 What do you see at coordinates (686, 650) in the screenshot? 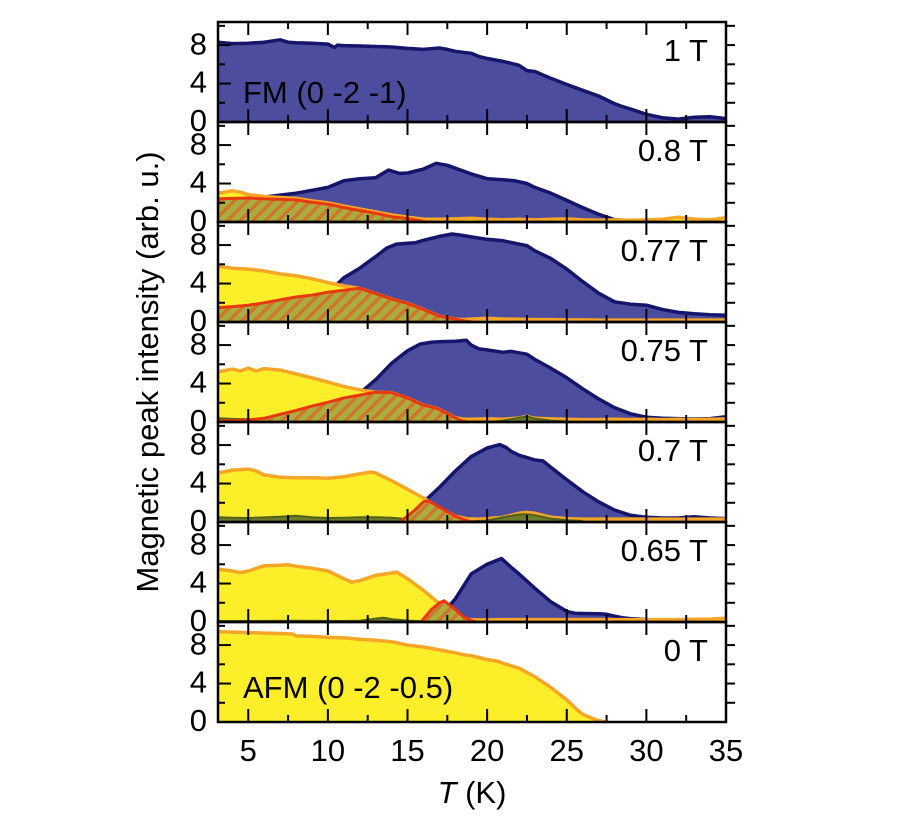
I see `field-label: 0 T` at bounding box center [686, 650].